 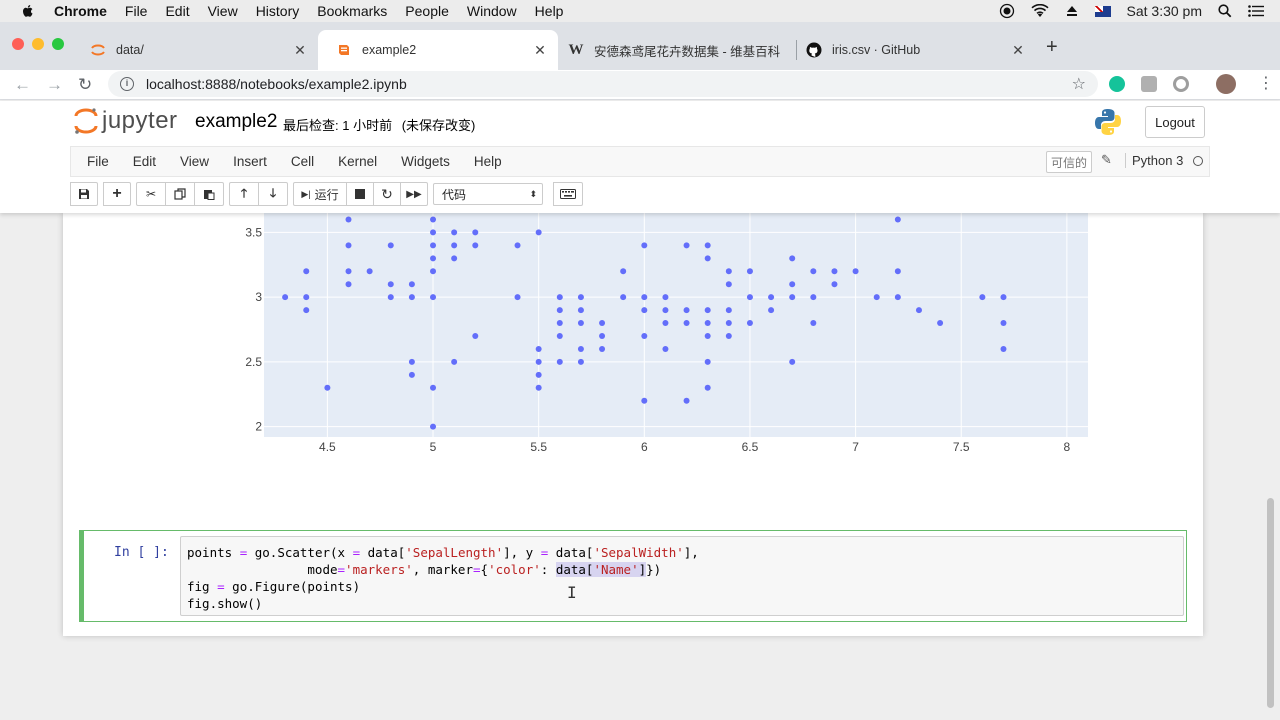 I want to click on record-icon, so click(x=1007, y=11).